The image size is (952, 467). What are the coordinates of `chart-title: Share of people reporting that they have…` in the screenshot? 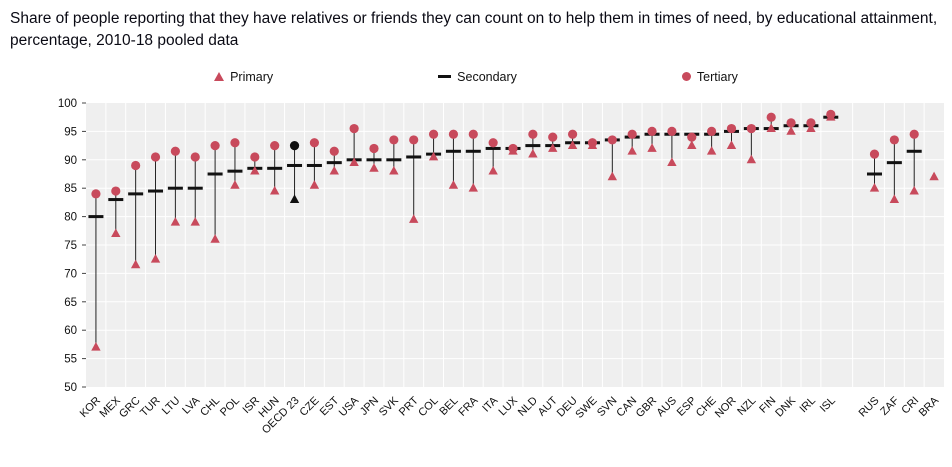 It's located at (474, 30).